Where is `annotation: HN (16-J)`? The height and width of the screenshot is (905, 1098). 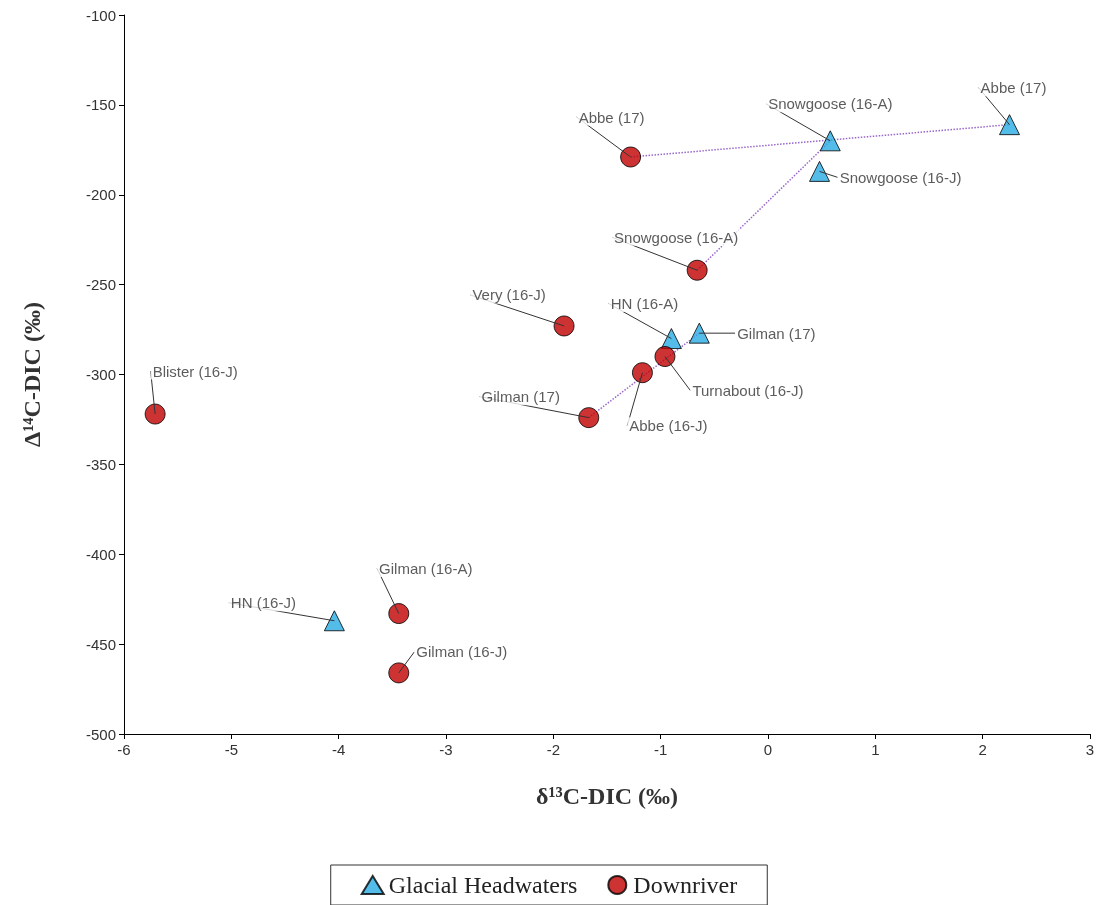 annotation: HN (16-J) is located at coordinates (263, 603).